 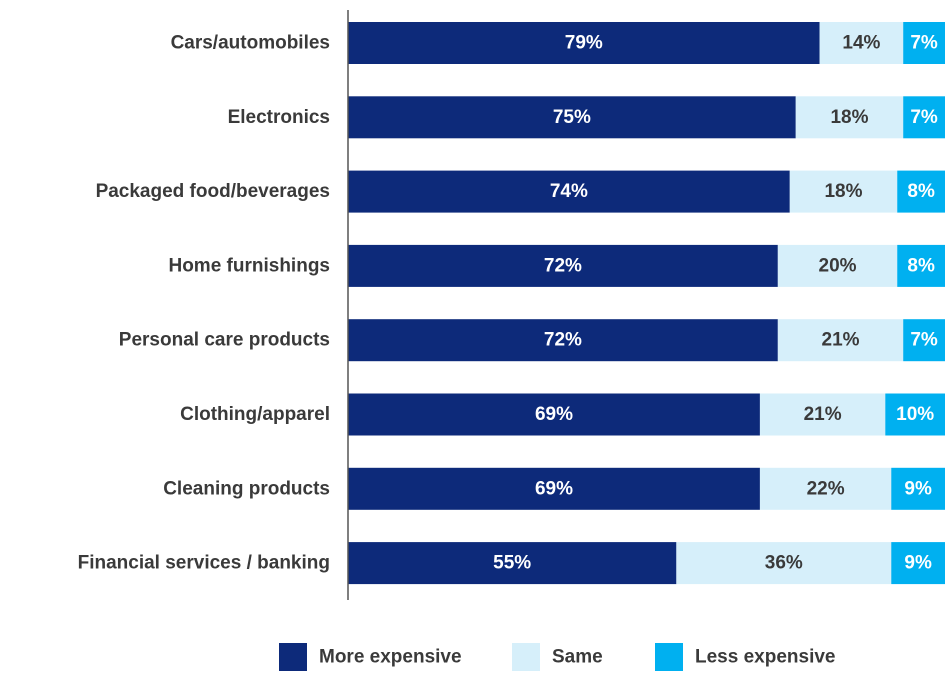 I want to click on data-label: 22%, so click(x=826, y=488).